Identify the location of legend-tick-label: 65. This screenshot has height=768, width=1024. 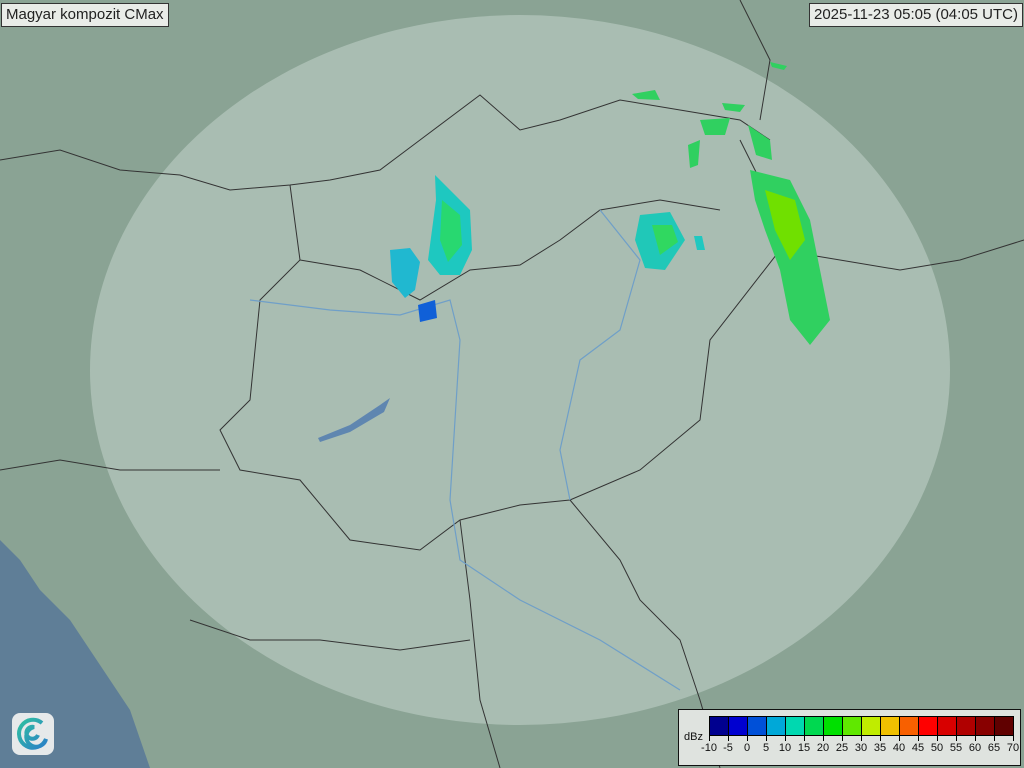
(994, 748).